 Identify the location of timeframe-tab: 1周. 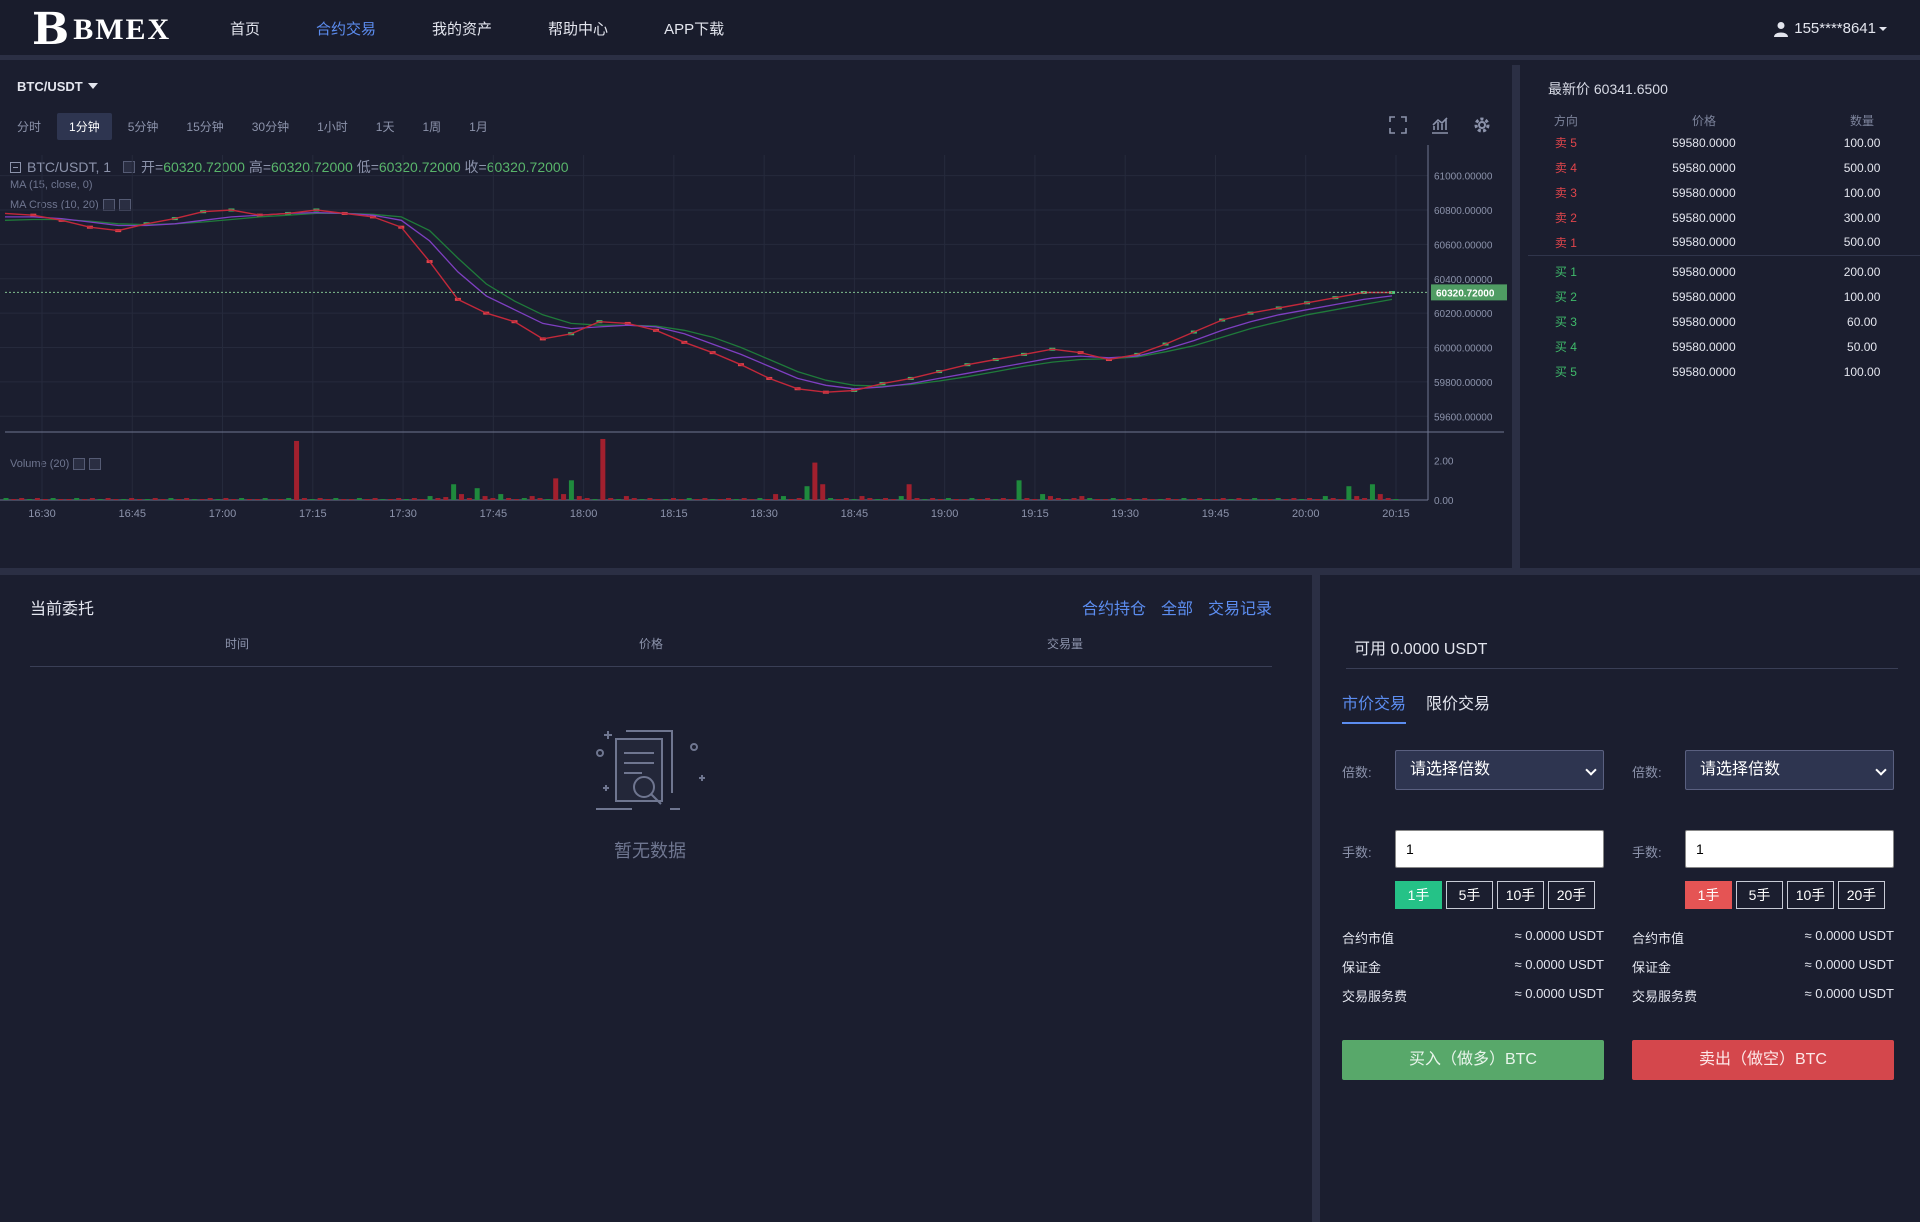
(432, 127).